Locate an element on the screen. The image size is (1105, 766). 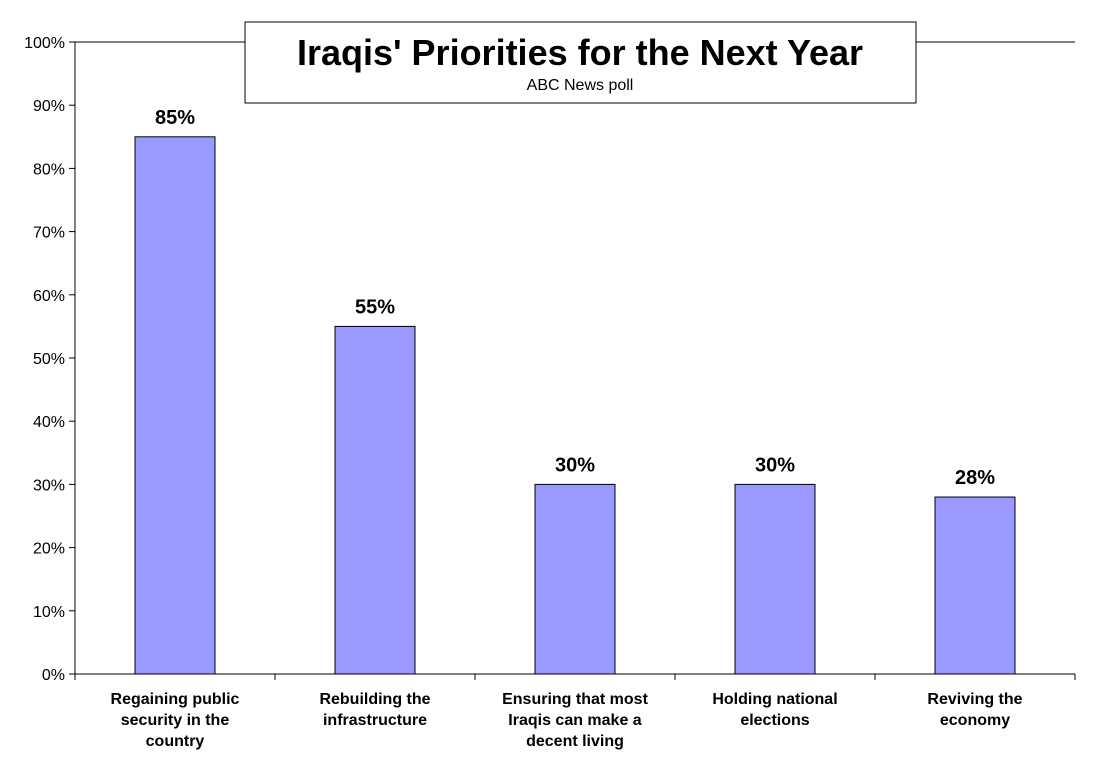
bar-data-label: 55% is located at coordinates (375, 307).